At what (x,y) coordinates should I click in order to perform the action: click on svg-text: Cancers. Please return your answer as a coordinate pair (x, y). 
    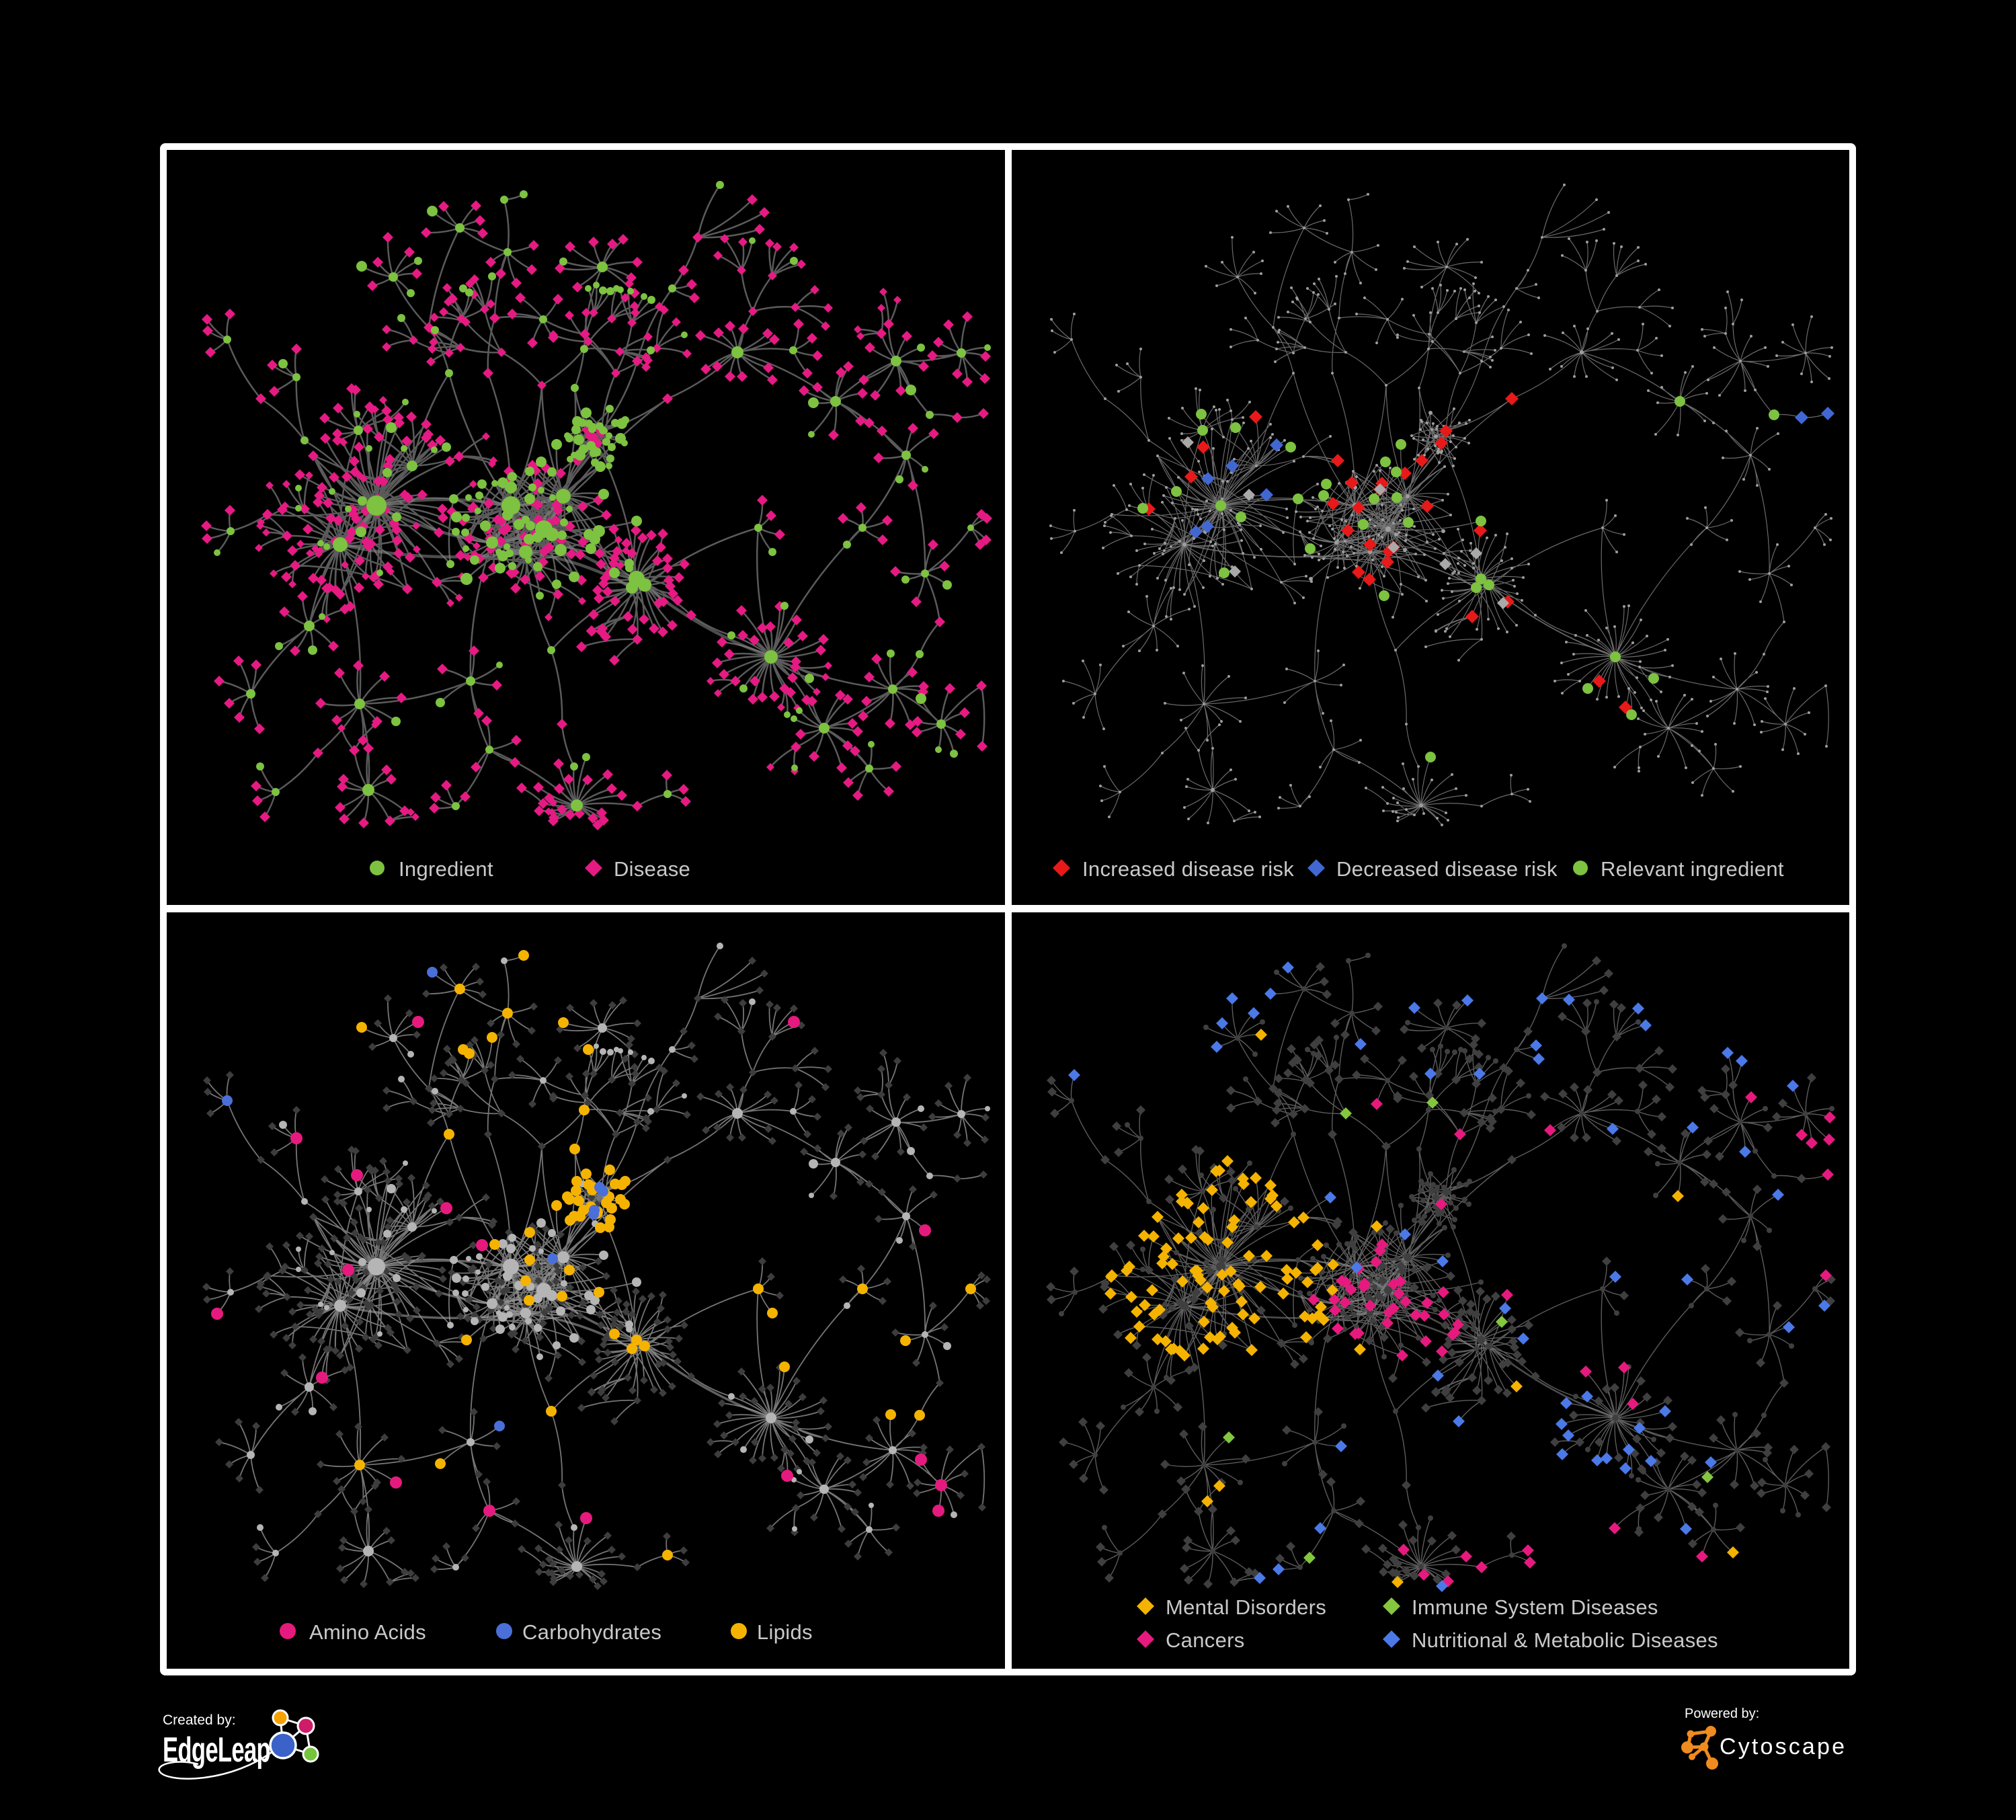
    Looking at the image, I should click on (1205, 1640).